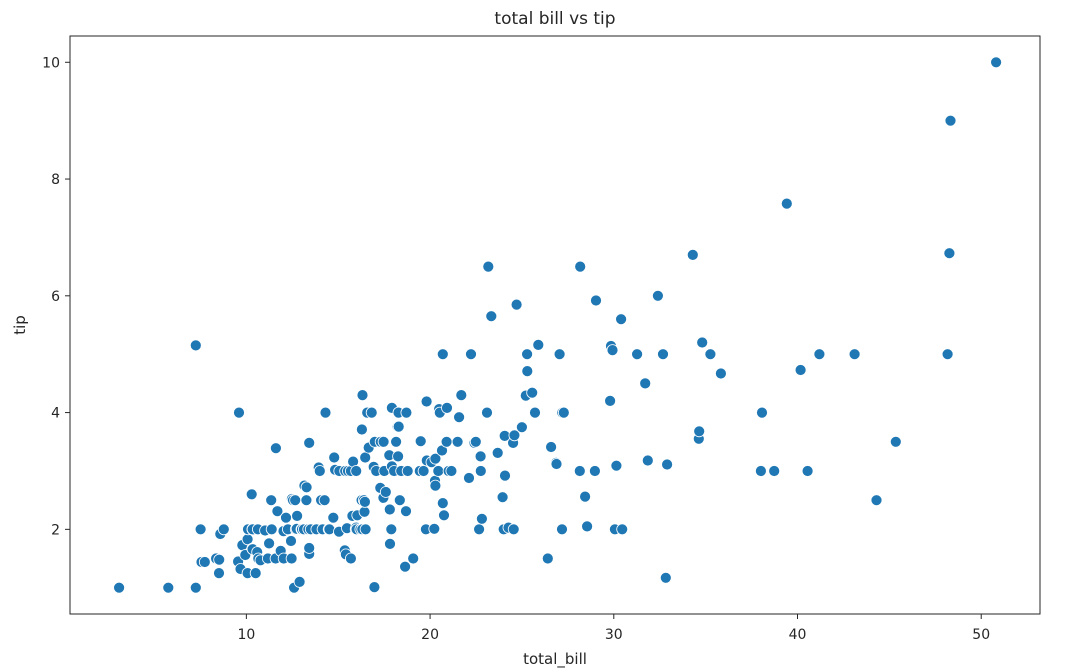 The height and width of the screenshot is (672, 1069). I want to click on x-tick-label: 40, so click(798, 635).